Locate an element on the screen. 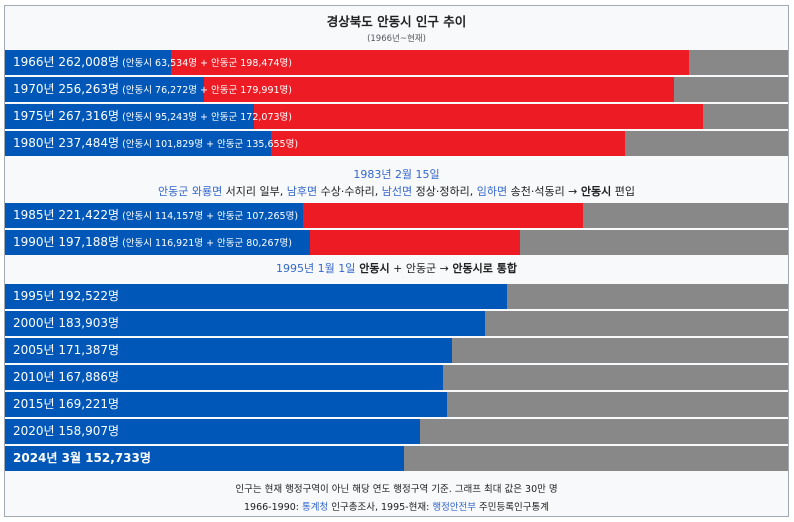  bar-label-detail: (안동시 76,272명 + 안동군 179,991명) is located at coordinates (205, 90).